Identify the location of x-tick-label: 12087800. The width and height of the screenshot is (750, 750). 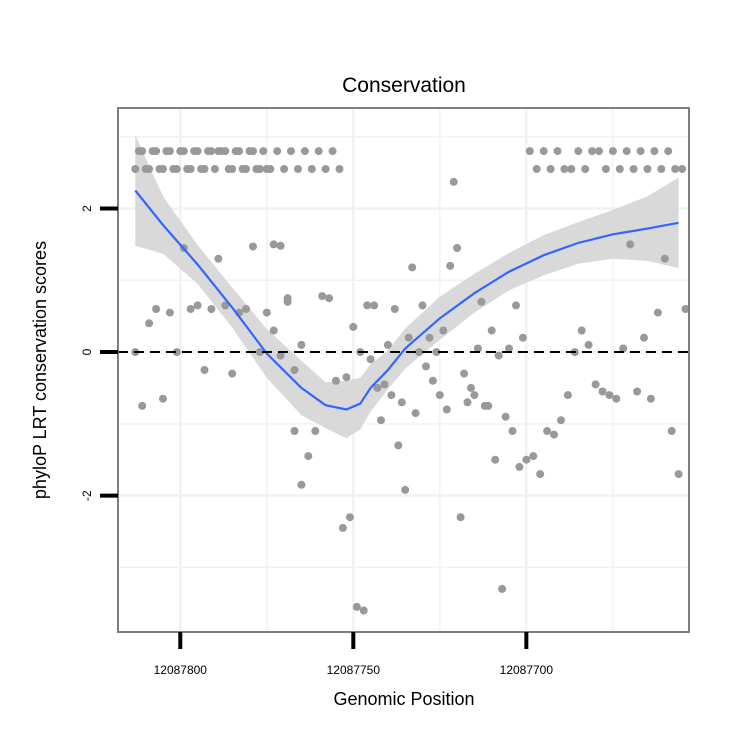
(181, 670).